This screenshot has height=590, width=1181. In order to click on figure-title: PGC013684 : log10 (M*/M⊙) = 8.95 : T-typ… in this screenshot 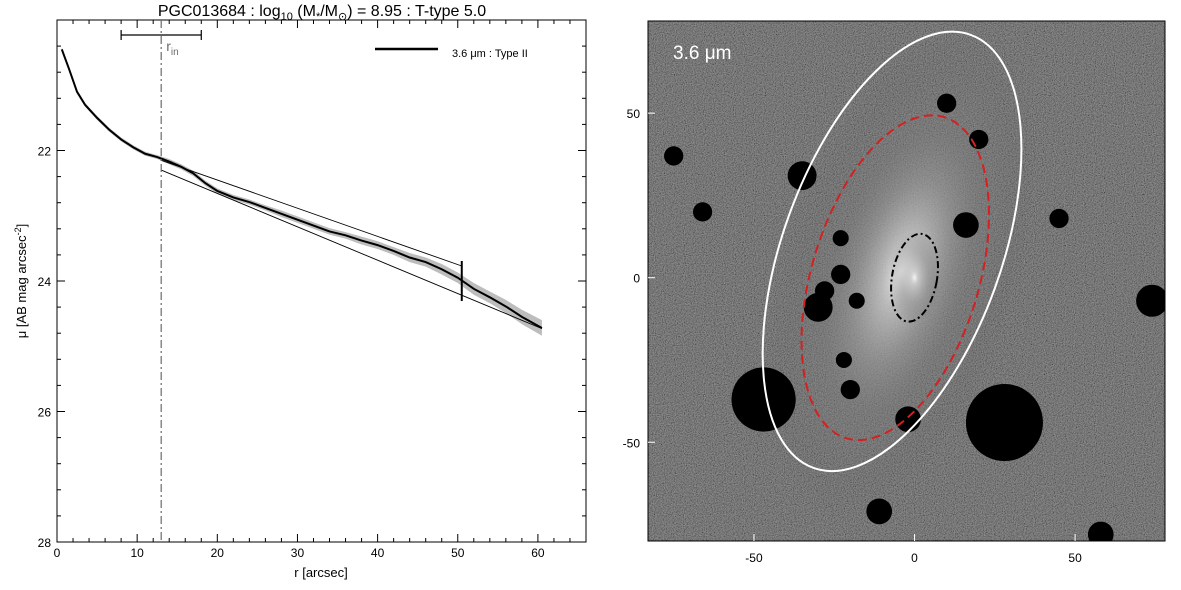, I will do `click(322, 13)`.